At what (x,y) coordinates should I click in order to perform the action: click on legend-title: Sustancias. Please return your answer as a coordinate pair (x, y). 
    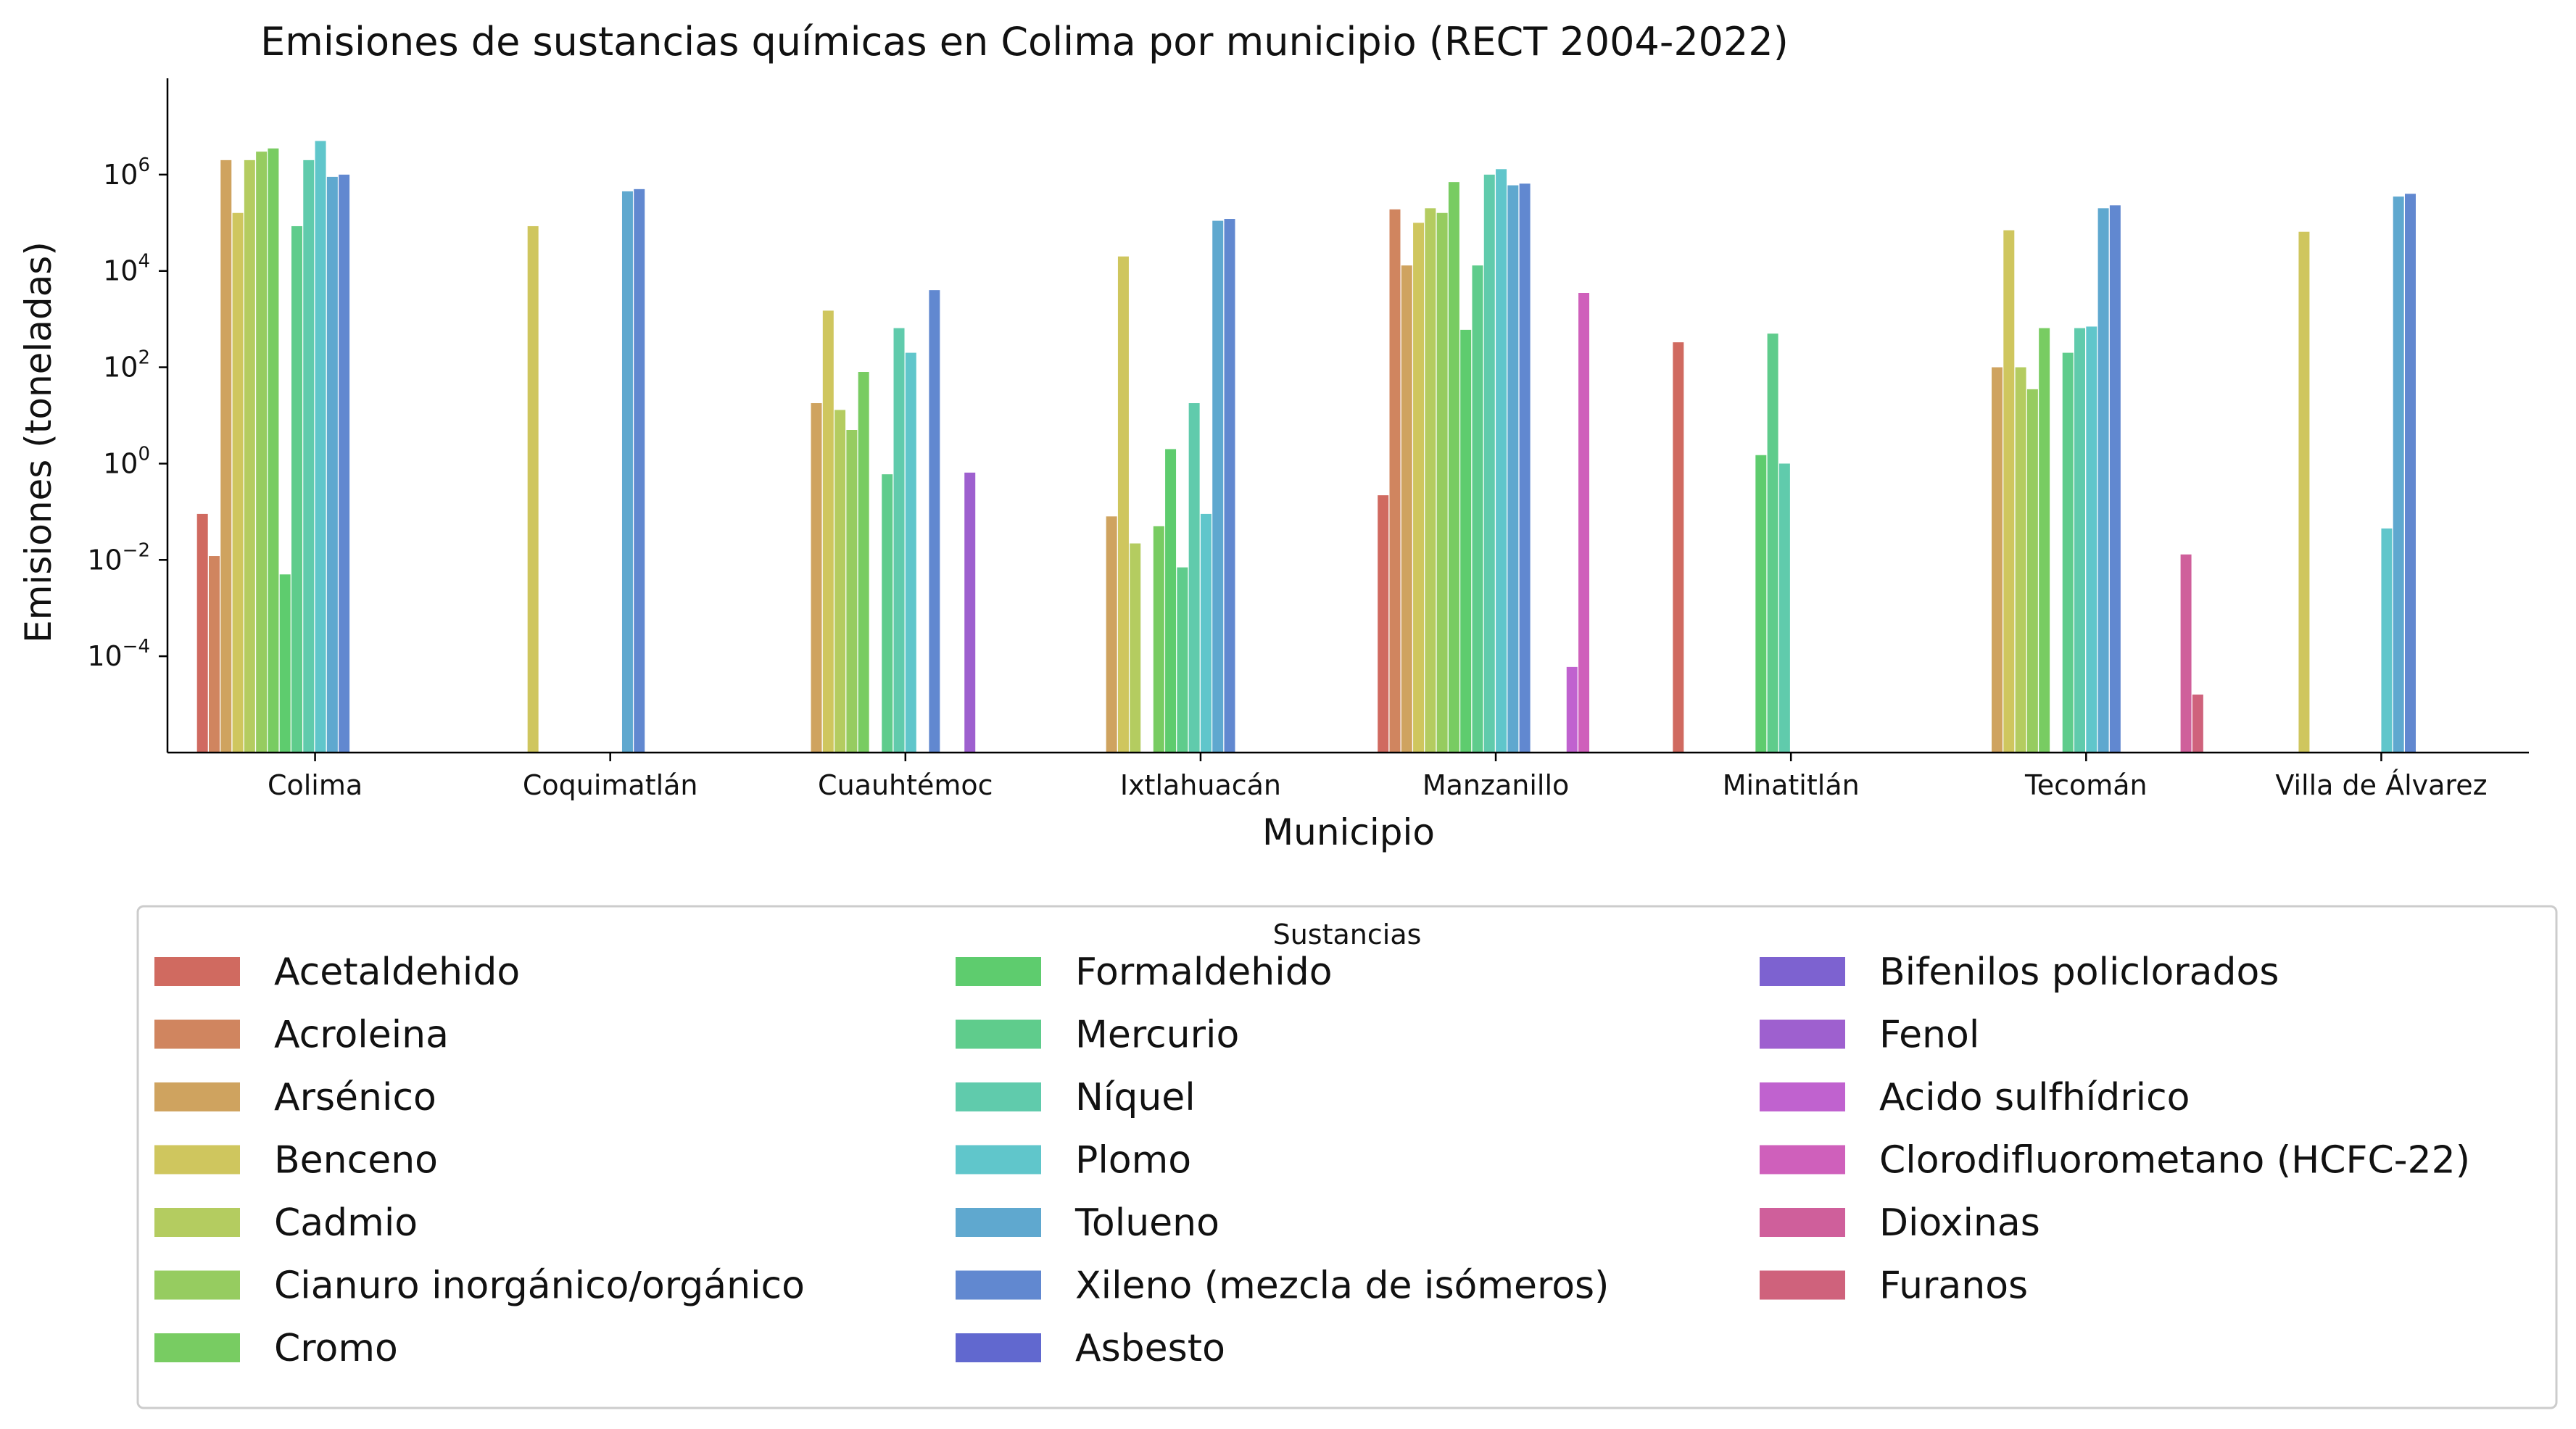
    Looking at the image, I should click on (1347, 935).